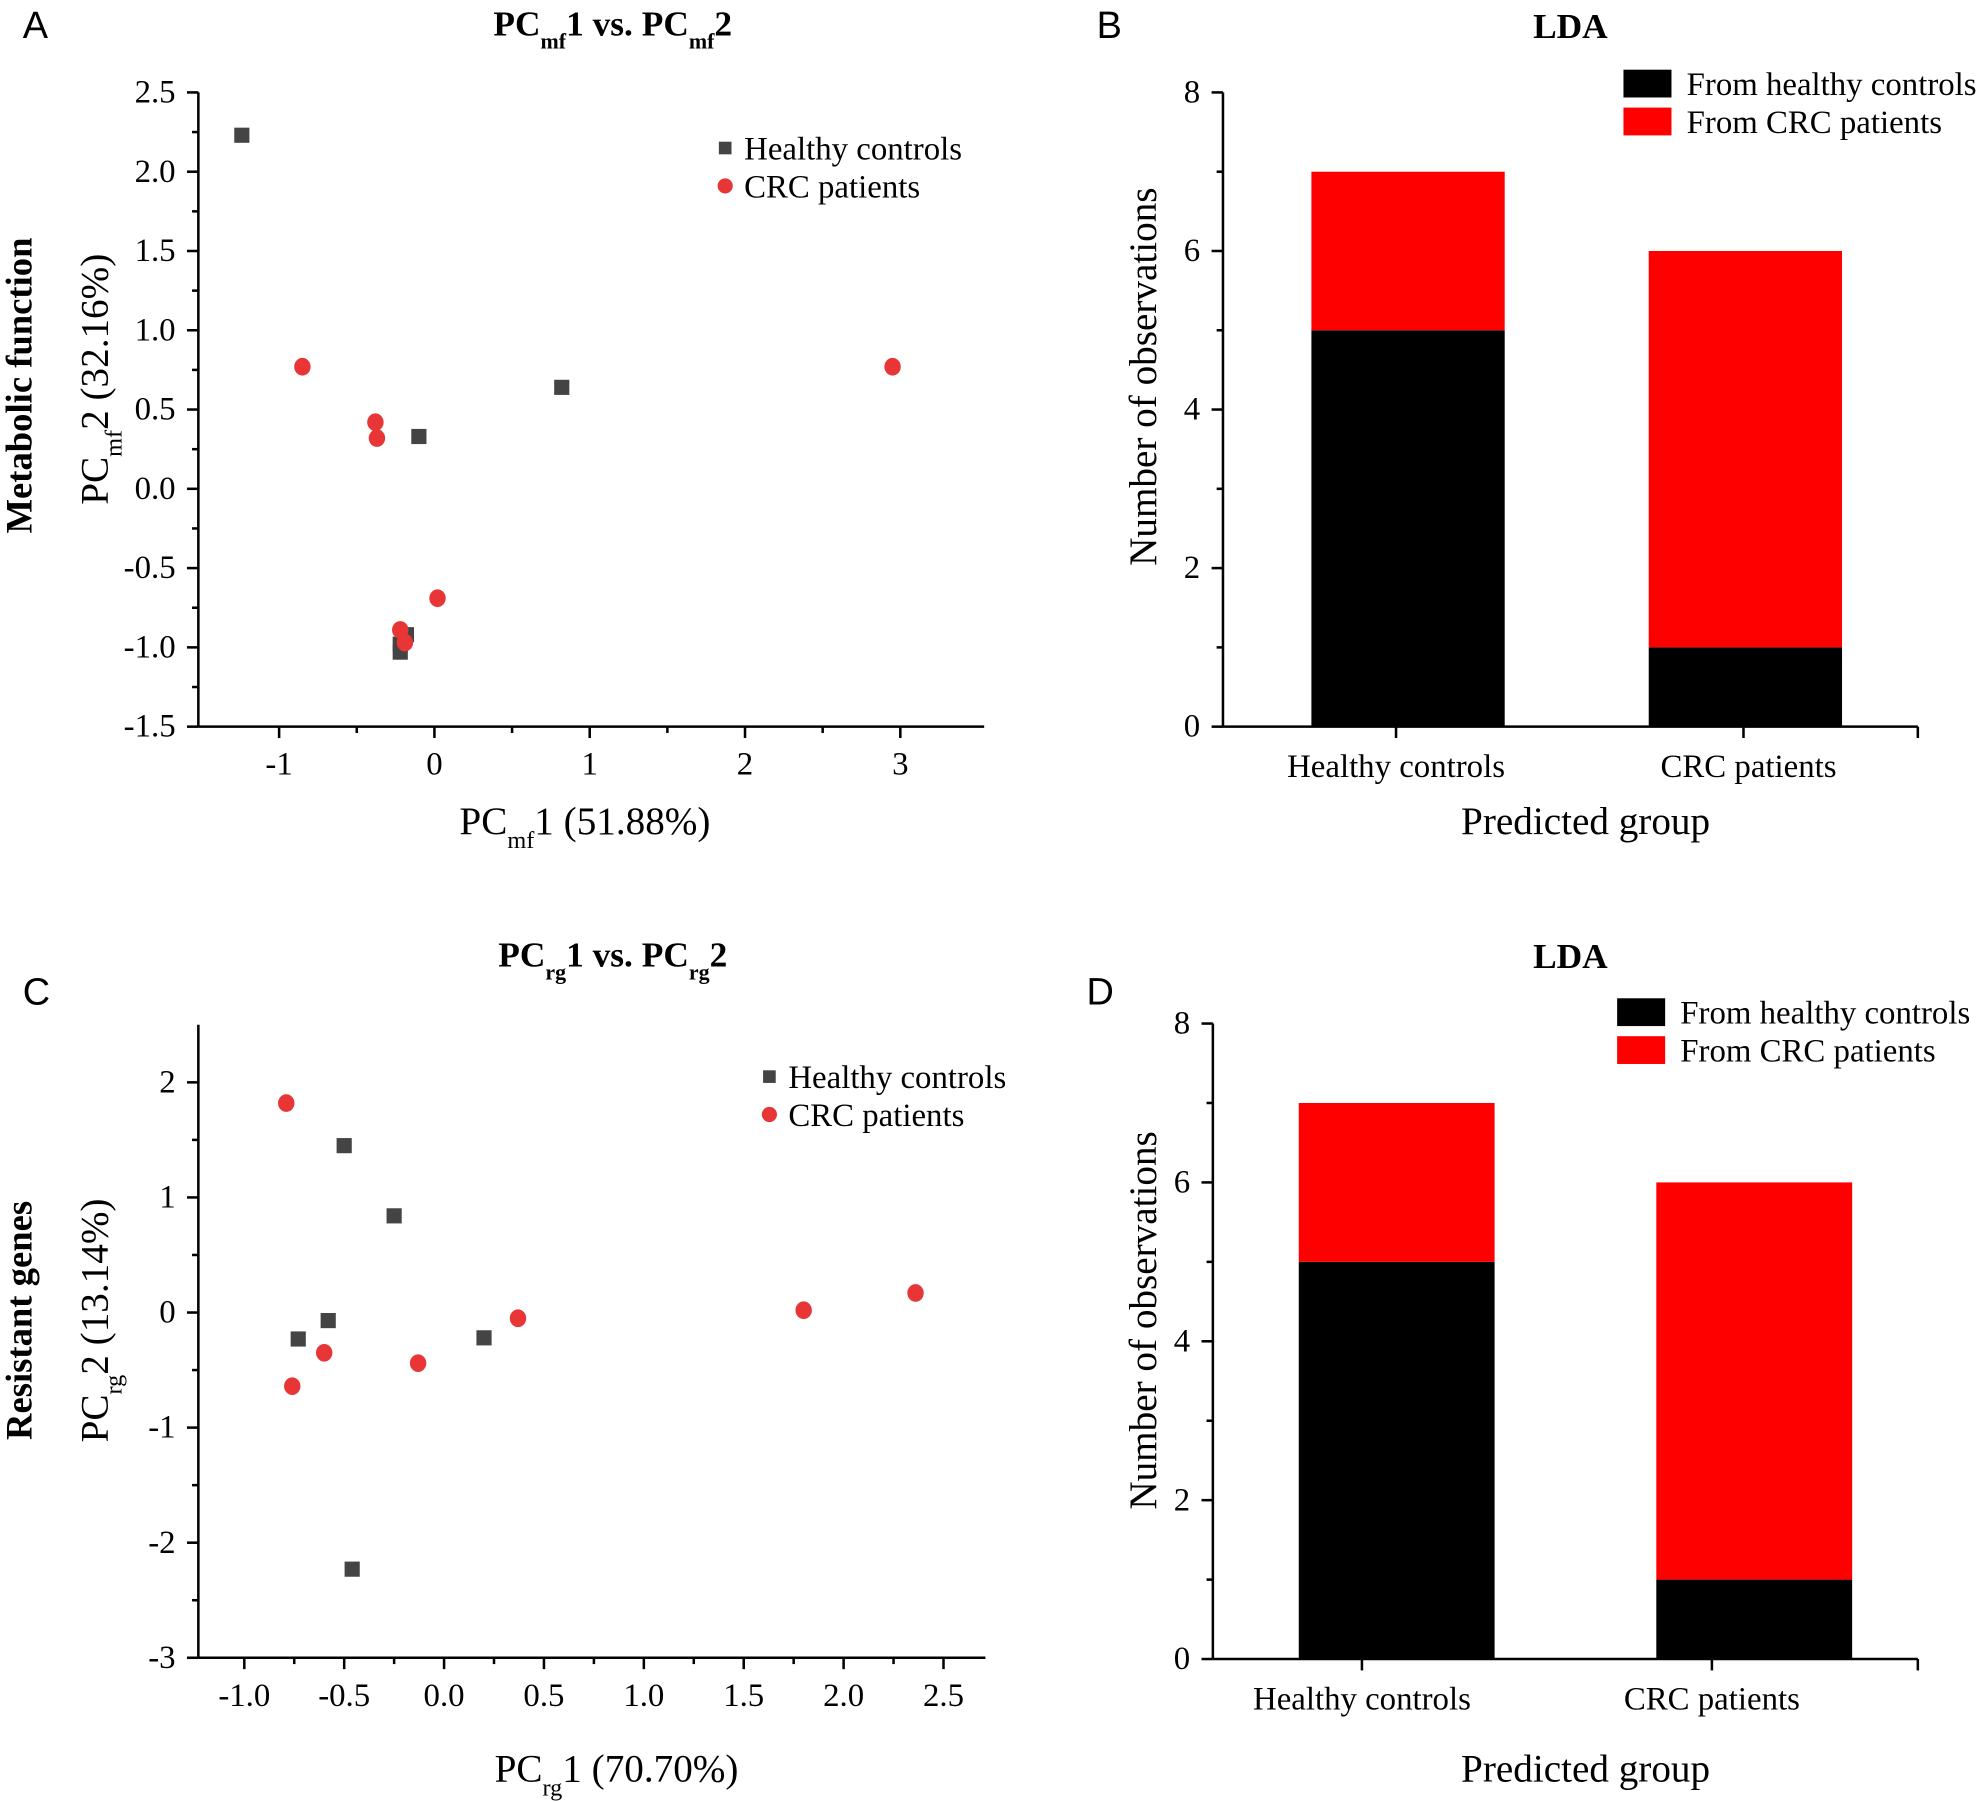 The width and height of the screenshot is (1981, 1802). What do you see at coordinates (167, 1198) in the screenshot?
I see `y-tick-label: 1` at bounding box center [167, 1198].